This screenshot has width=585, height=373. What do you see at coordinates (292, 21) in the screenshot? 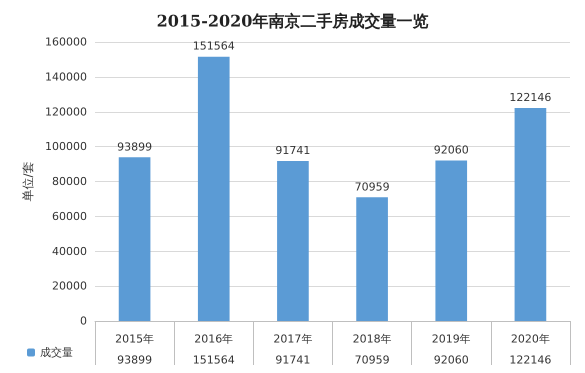
I see `chart-title: 2015-2020年南京二手房成交量一览` at bounding box center [292, 21].